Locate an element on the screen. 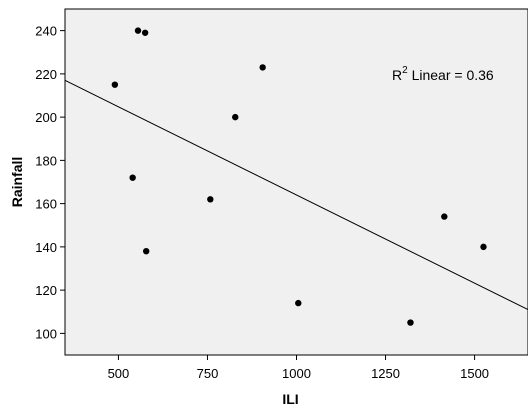  y-tick-label: 120 is located at coordinates (46, 290).